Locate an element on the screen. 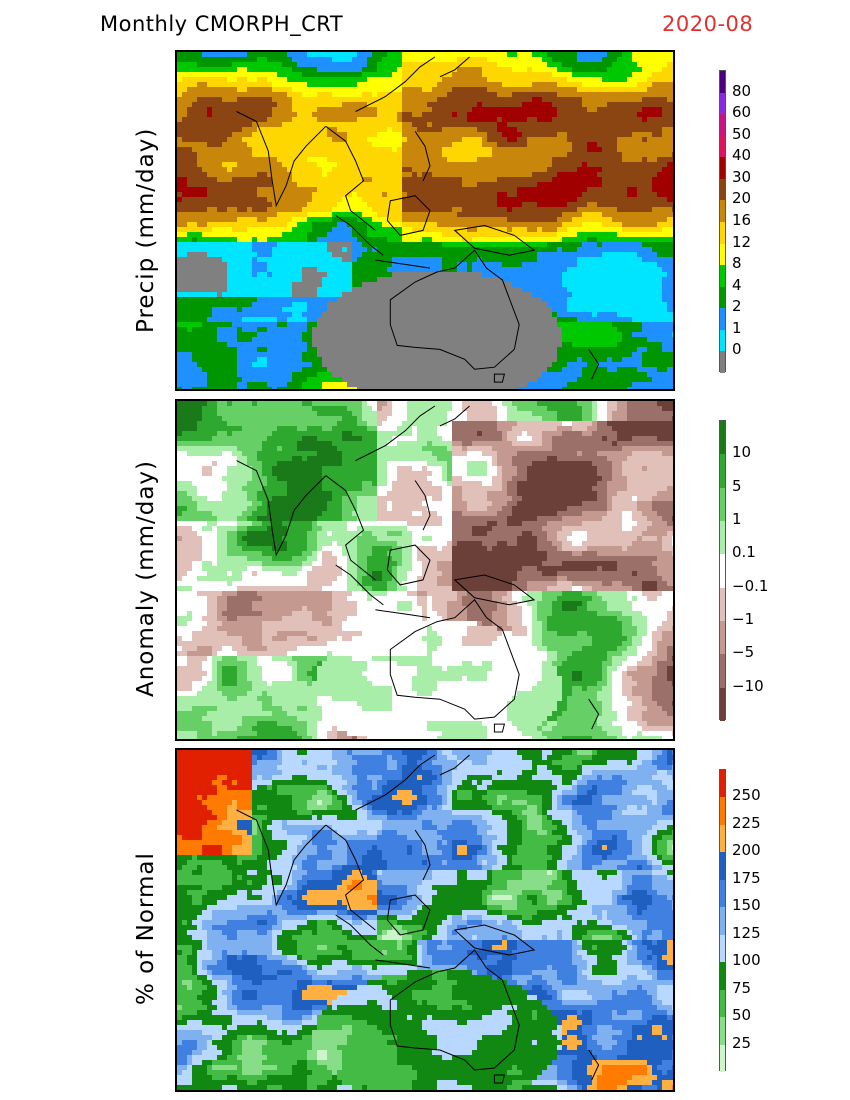 The image size is (850, 1100). colorbar-label: 25 is located at coordinates (741, 1043).